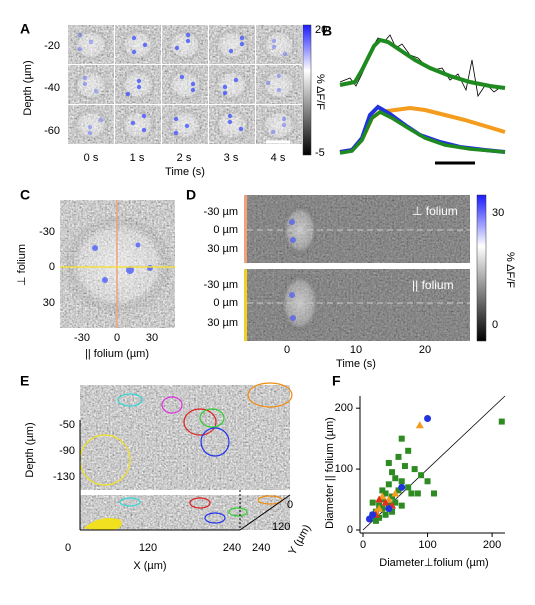 The height and width of the screenshot is (605, 535). What do you see at coordinates (149, 566) in the screenshot?
I see `x-axis-label: X (µm)` at bounding box center [149, 566].